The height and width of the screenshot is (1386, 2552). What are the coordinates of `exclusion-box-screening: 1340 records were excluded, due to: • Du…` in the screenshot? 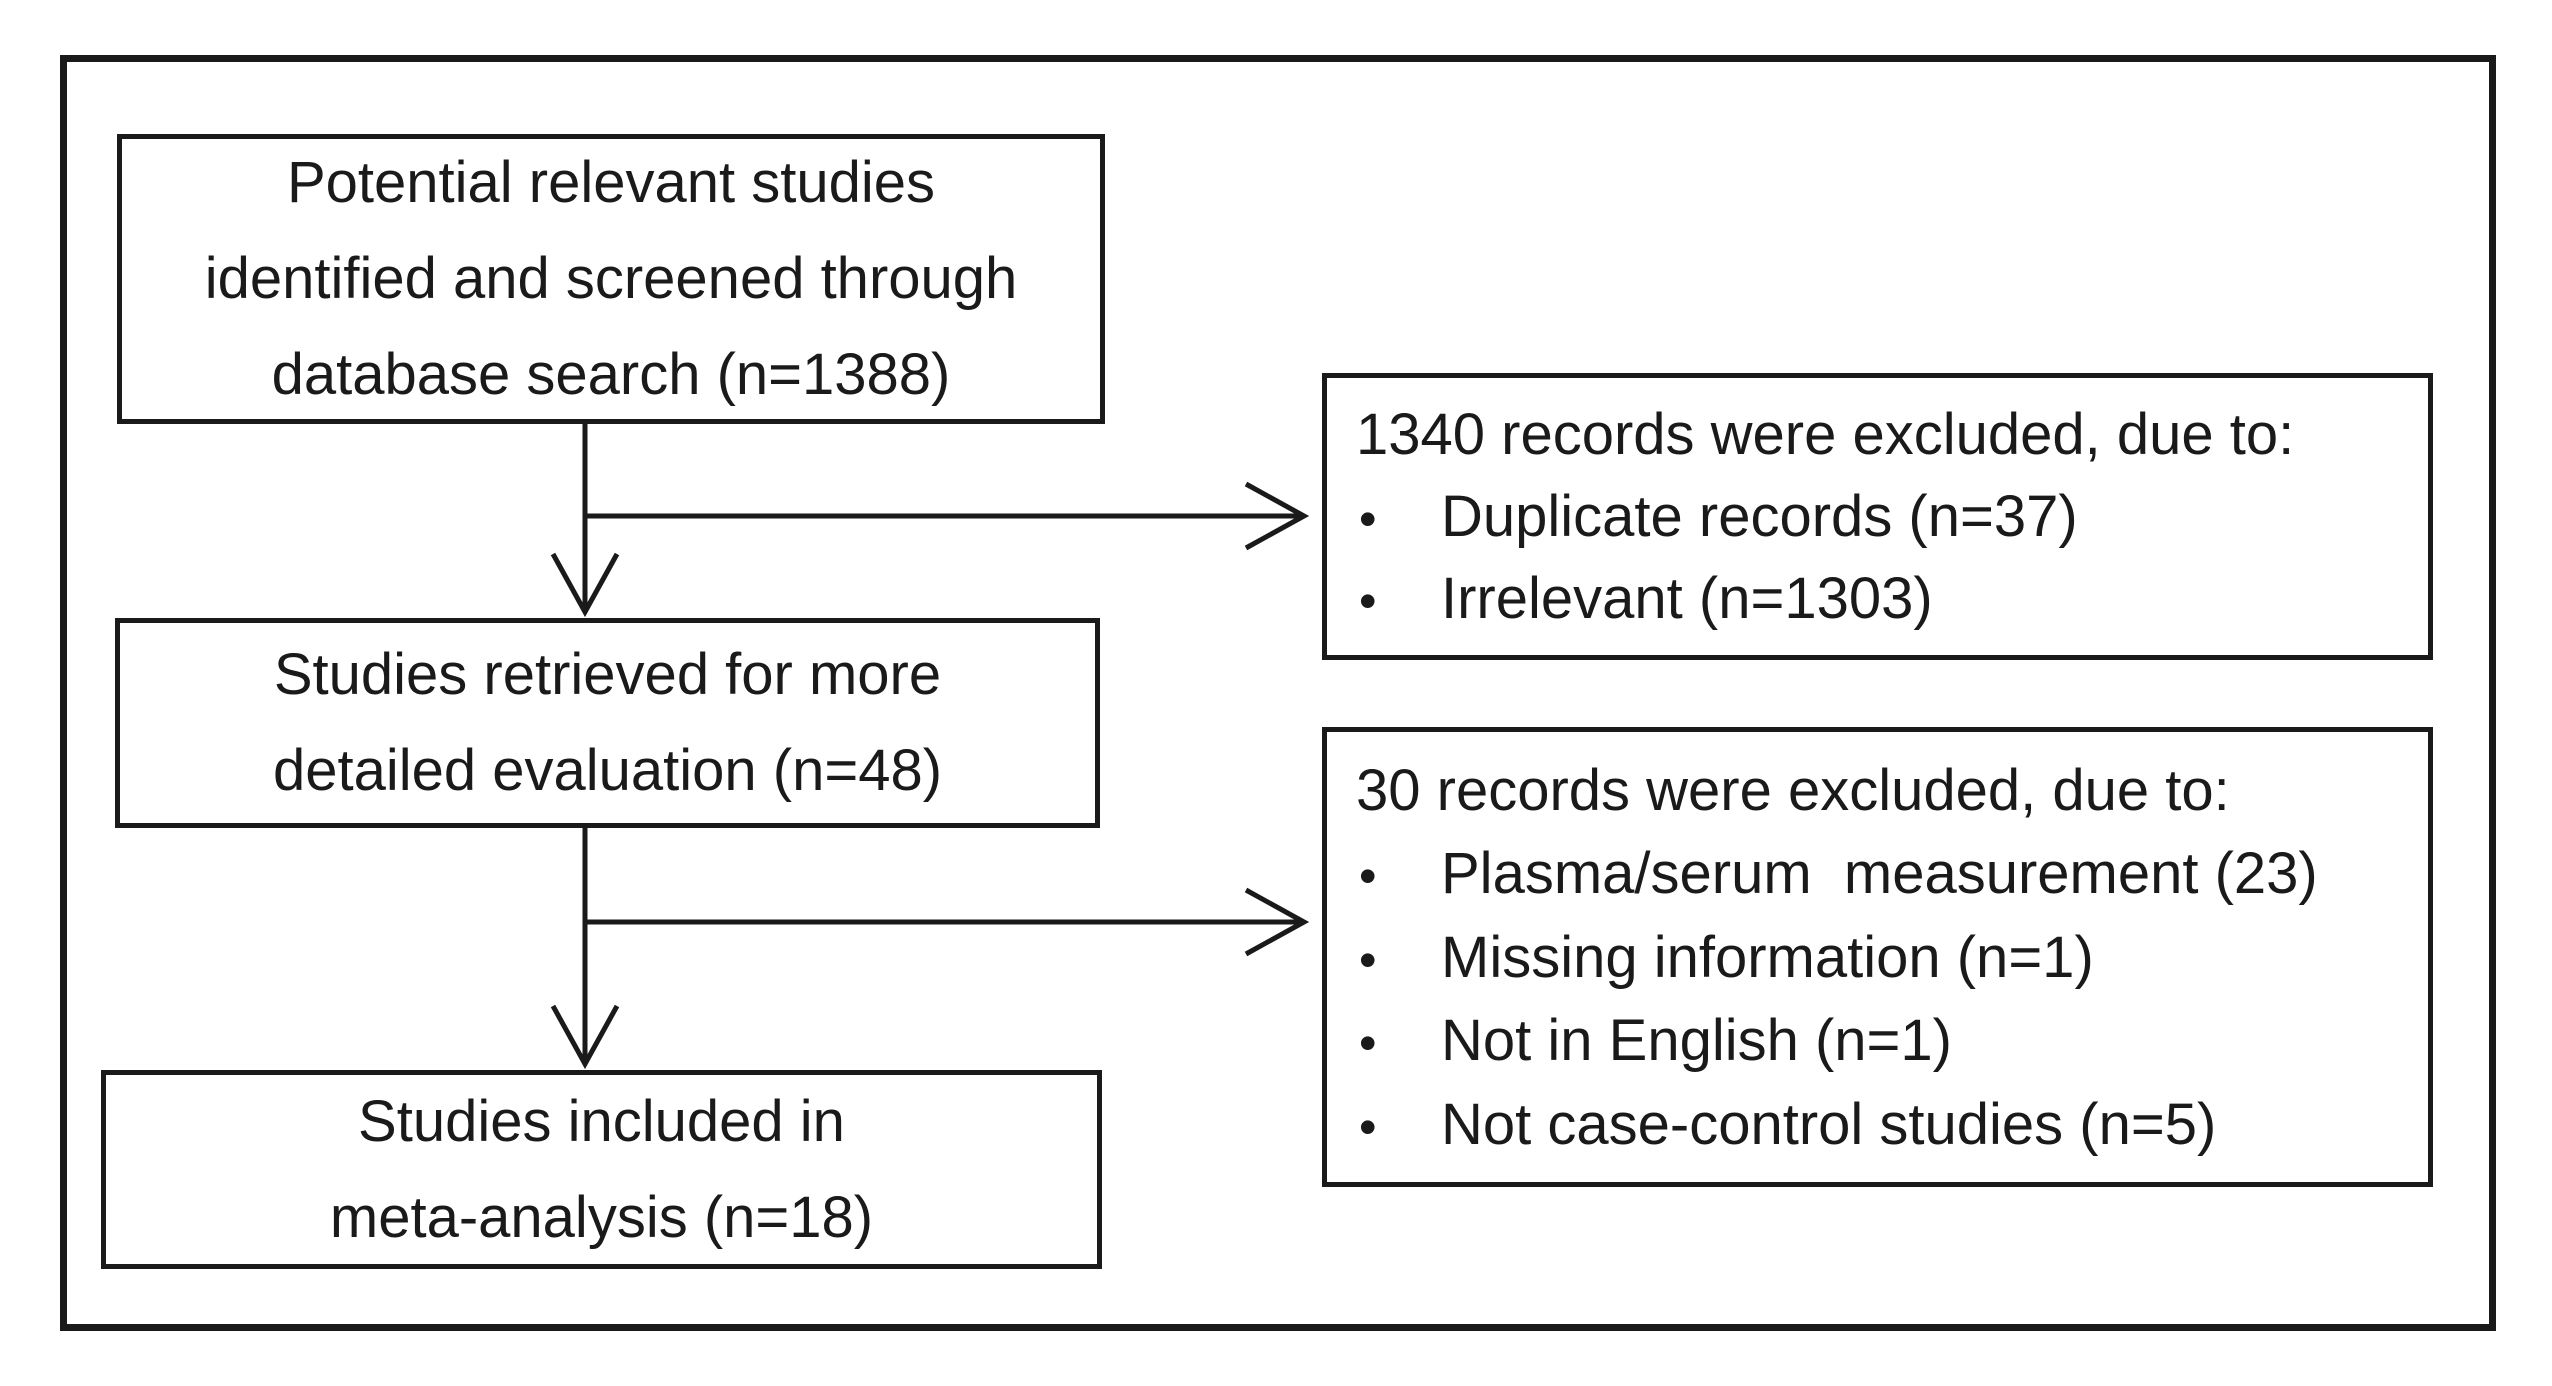 It's located at (1877, 516).